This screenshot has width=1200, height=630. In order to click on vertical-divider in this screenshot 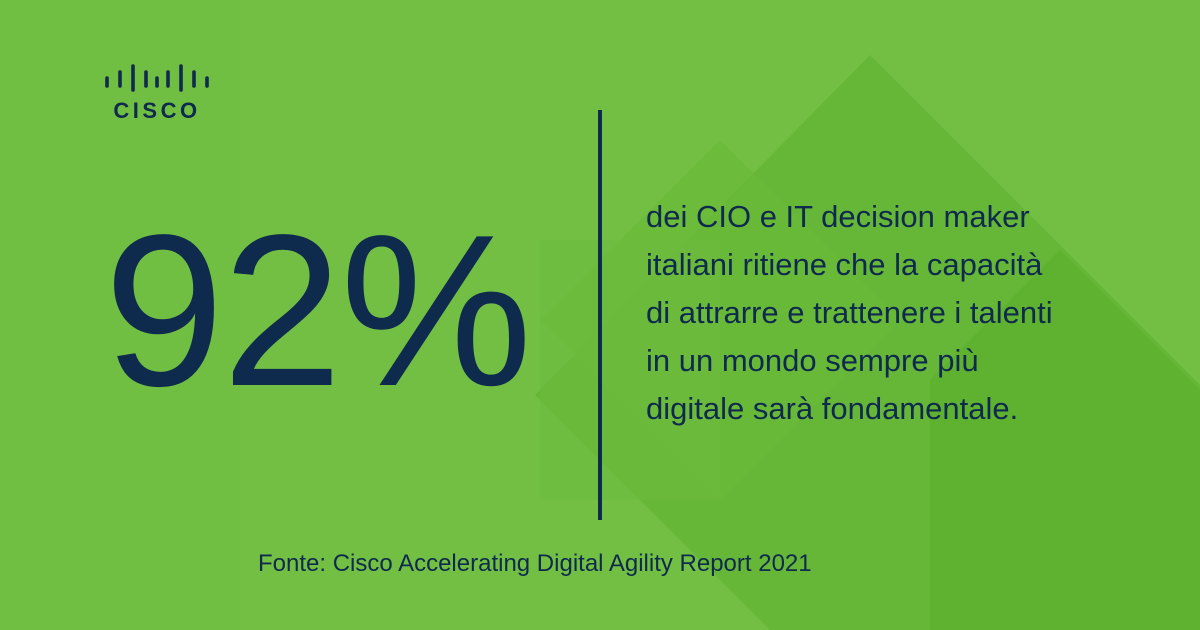, I will do `click(600, 315)`.